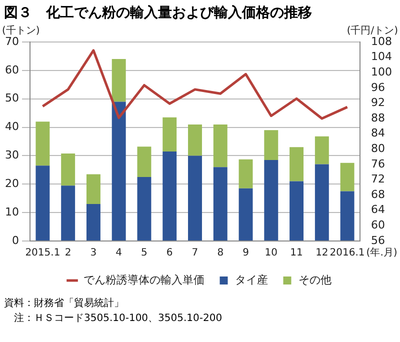  Describe the element at coordinates (372, 30) in the screenshot. I see `y2-axis-title: (千円/トン)` at that location.